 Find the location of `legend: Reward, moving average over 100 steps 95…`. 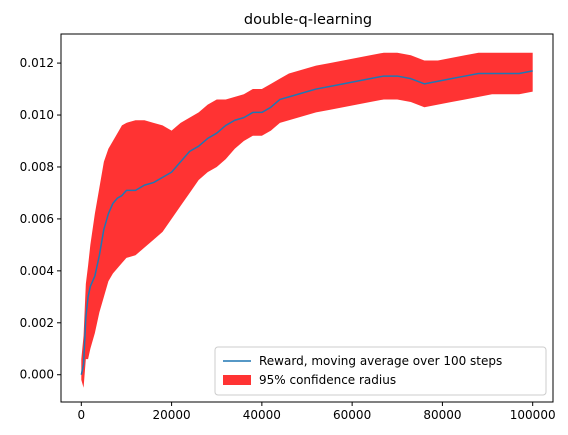

legend: Reward, moving average over 100 steps 95… is located at coordinates (380, 371).